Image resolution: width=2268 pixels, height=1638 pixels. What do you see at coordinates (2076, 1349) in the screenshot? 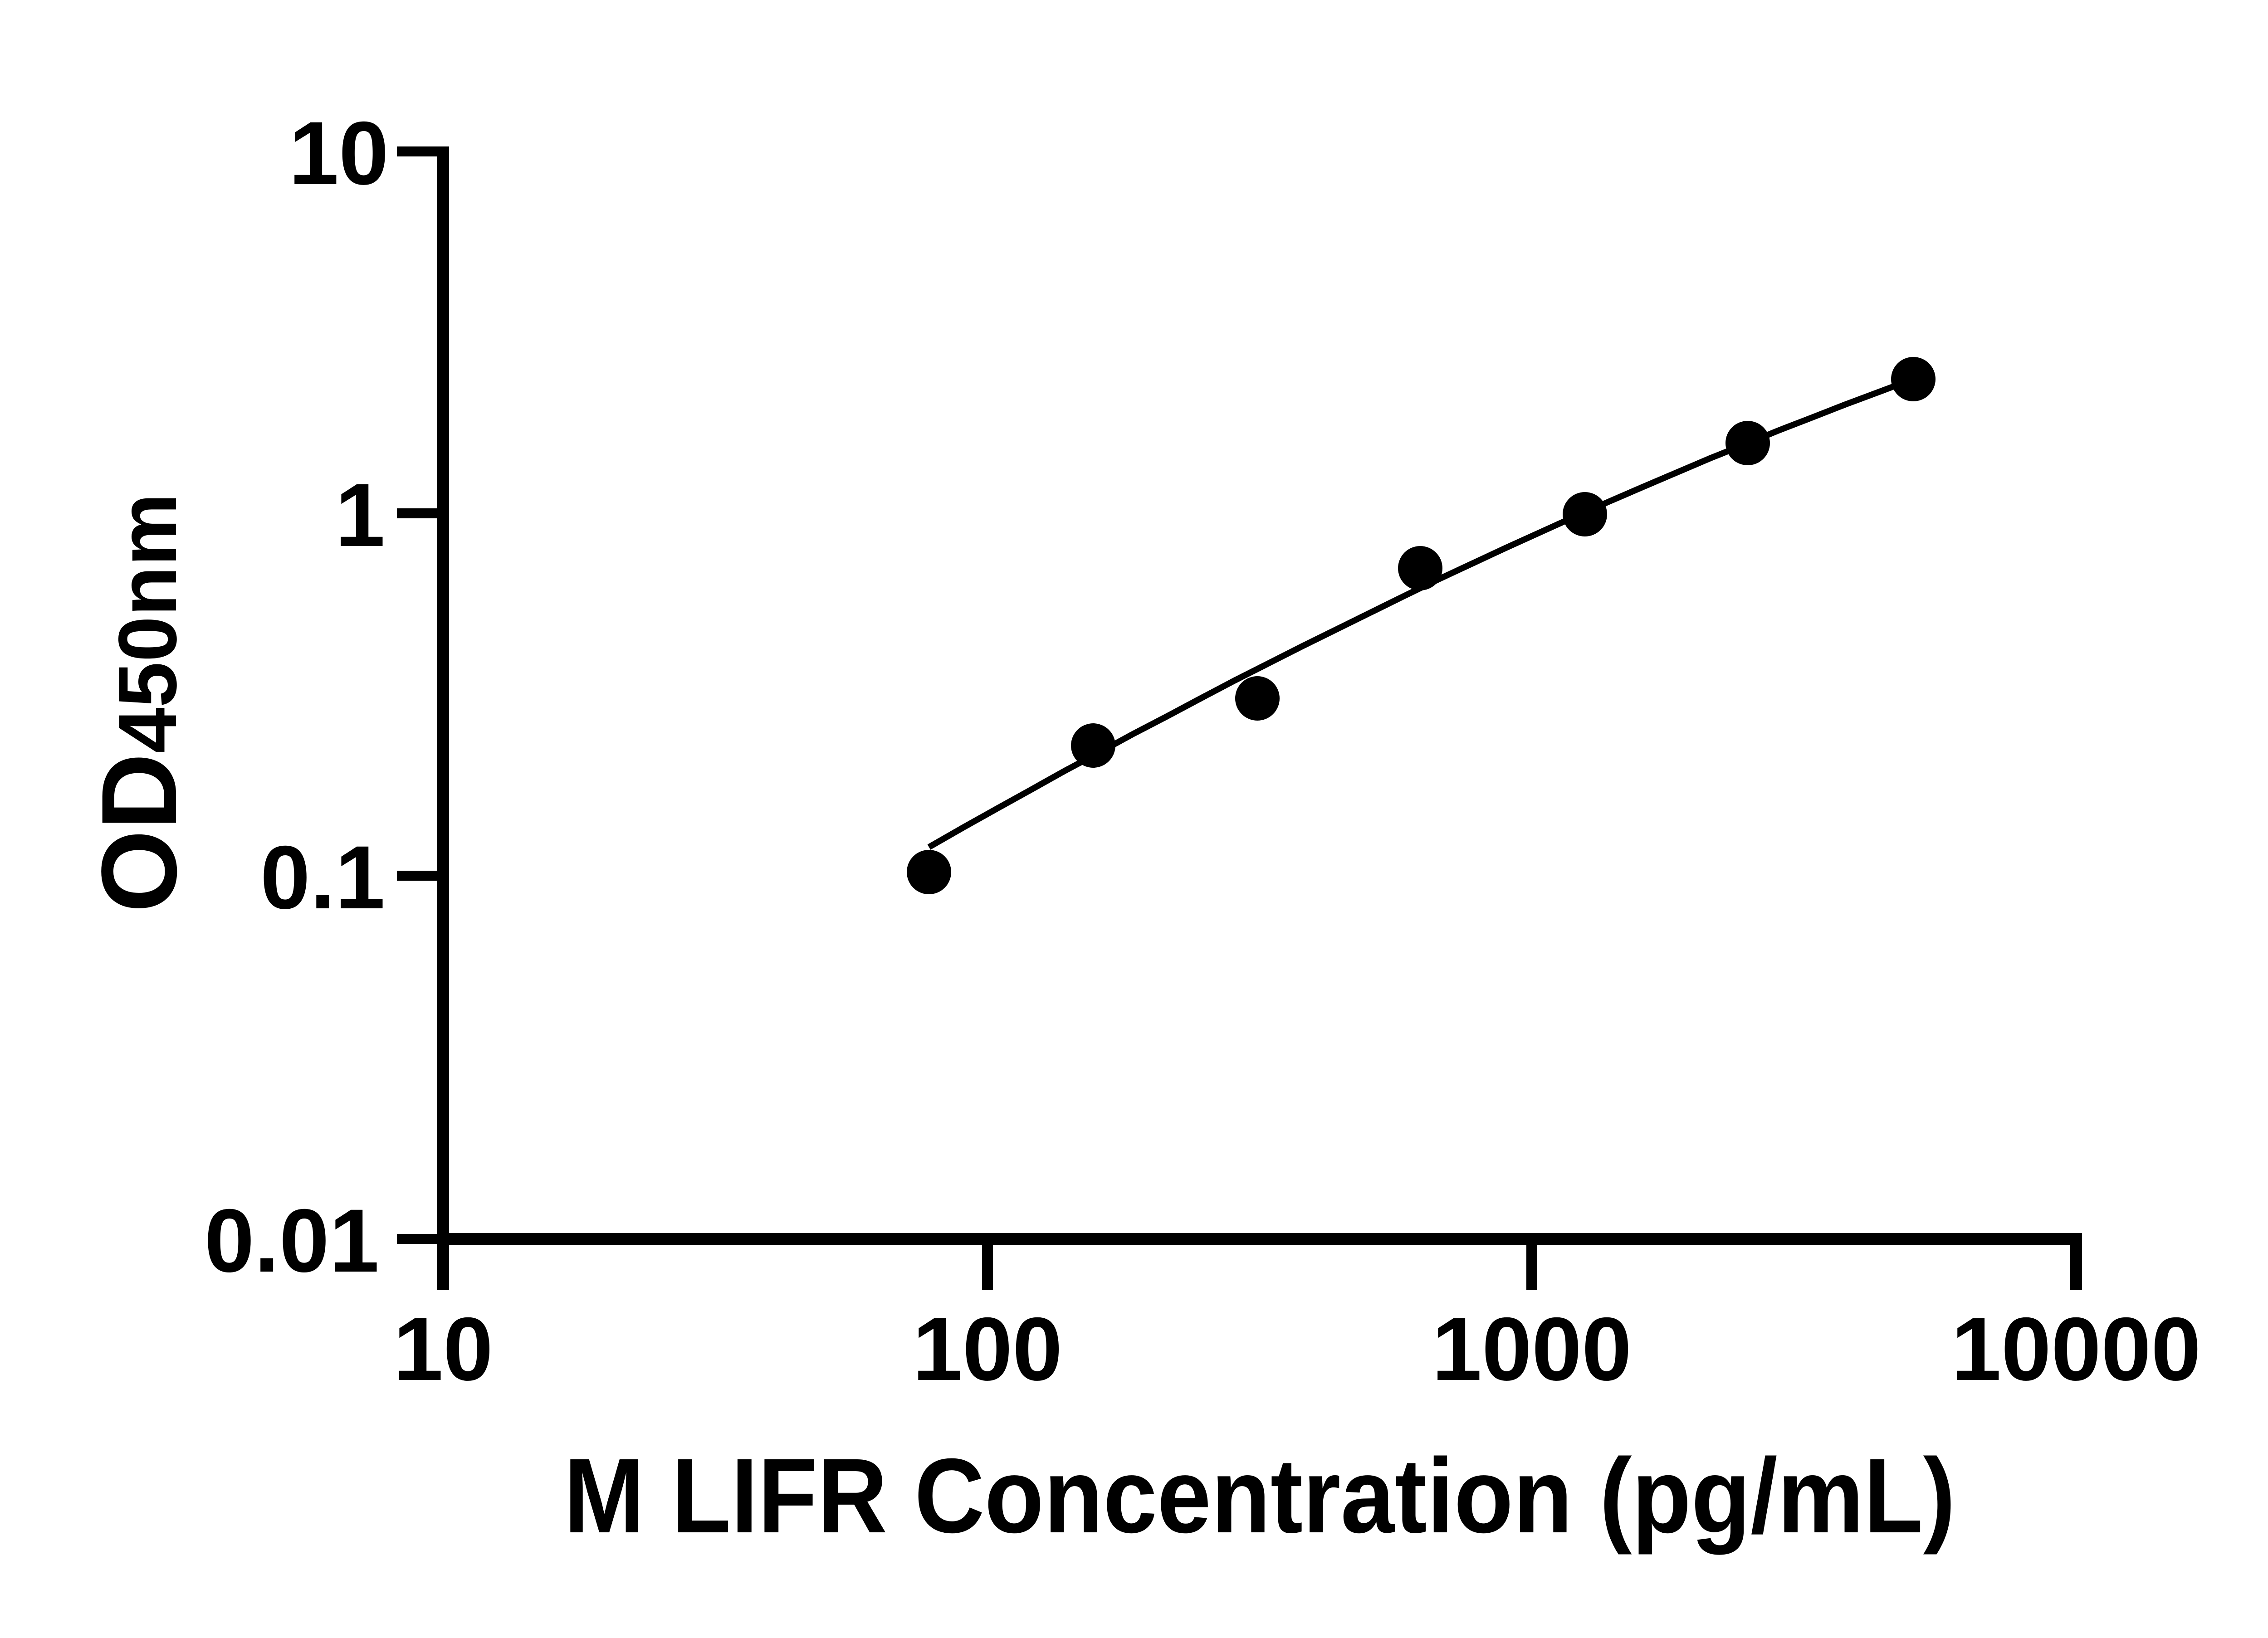
I see `svg-text: 10000` at bounding box center [2076, 1349].